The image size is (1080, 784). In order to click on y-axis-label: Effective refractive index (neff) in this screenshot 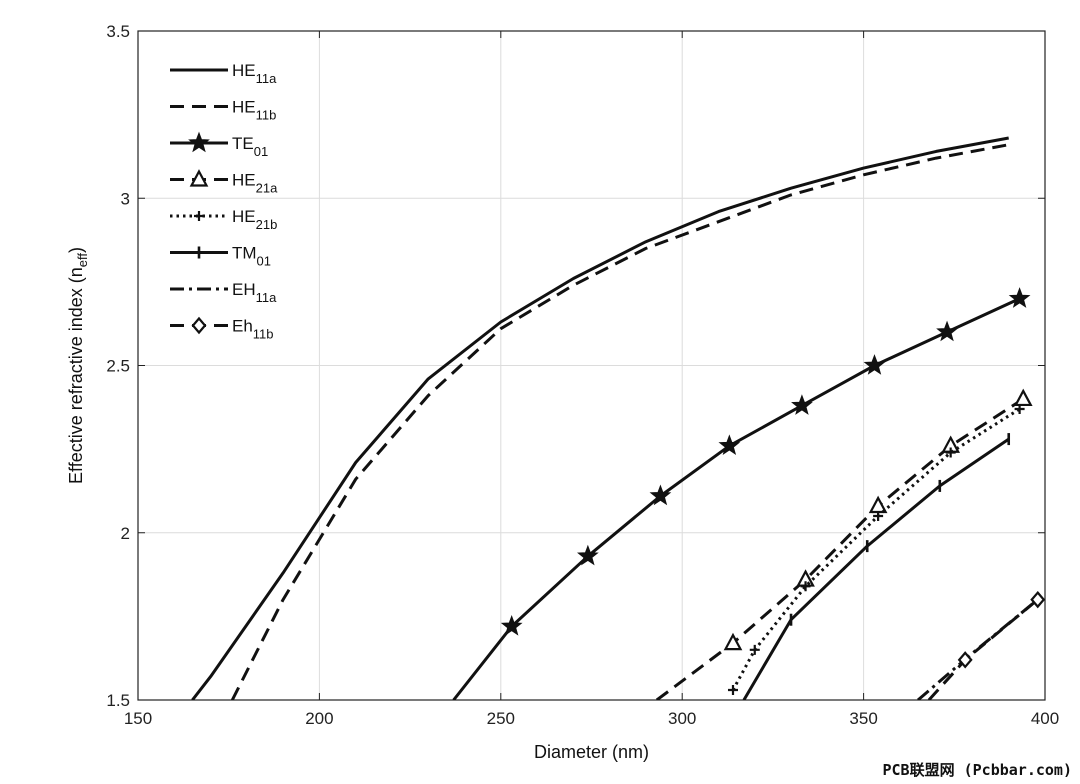, I will do `click(78, 365)`.